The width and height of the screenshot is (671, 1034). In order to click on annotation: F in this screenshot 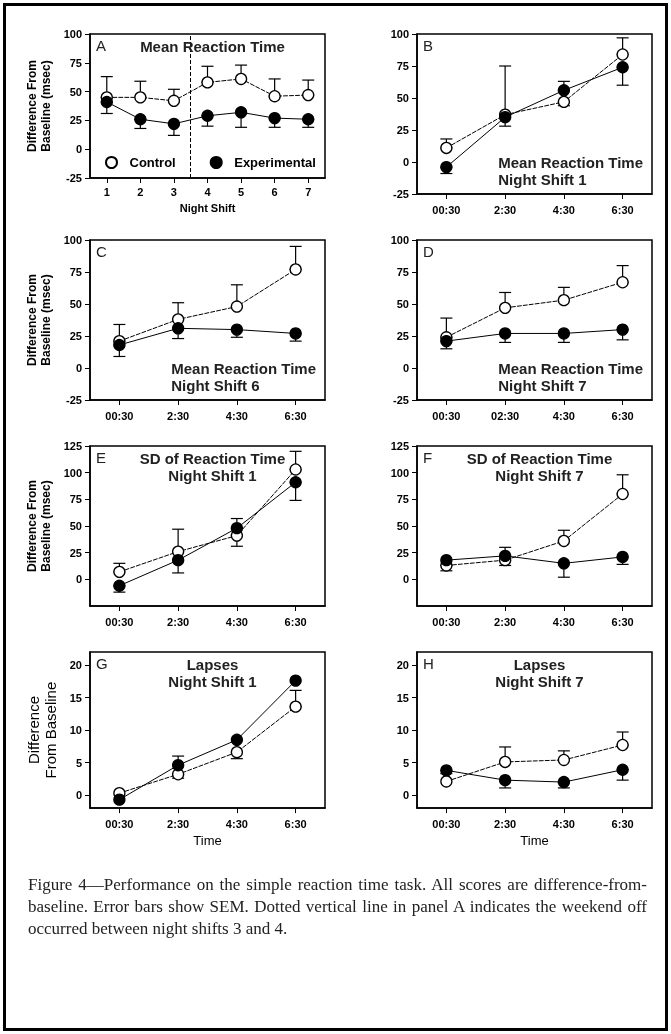, I will do `click(428, 457)`.